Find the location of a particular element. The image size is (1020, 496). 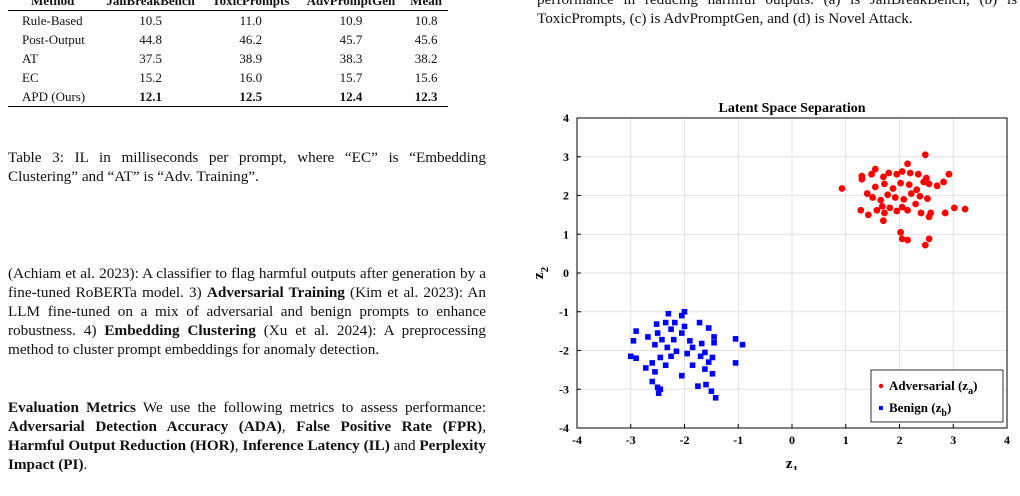

y-tick-label: -4 is located at coordinates (564, 428).